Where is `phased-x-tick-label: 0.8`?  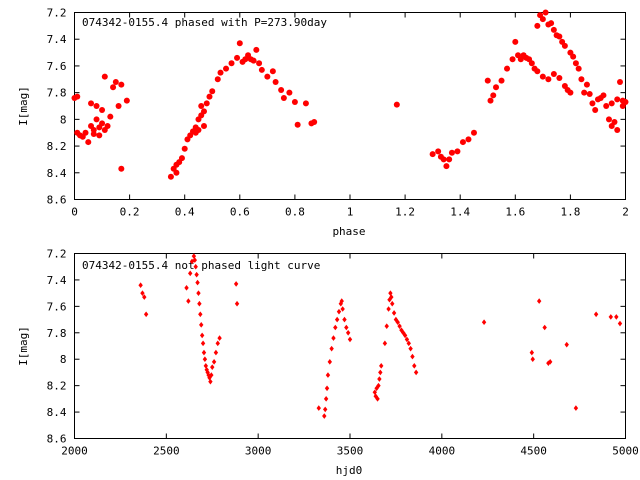
phased-x-tick-label: 0.8 is located at coordinates (295, 212).